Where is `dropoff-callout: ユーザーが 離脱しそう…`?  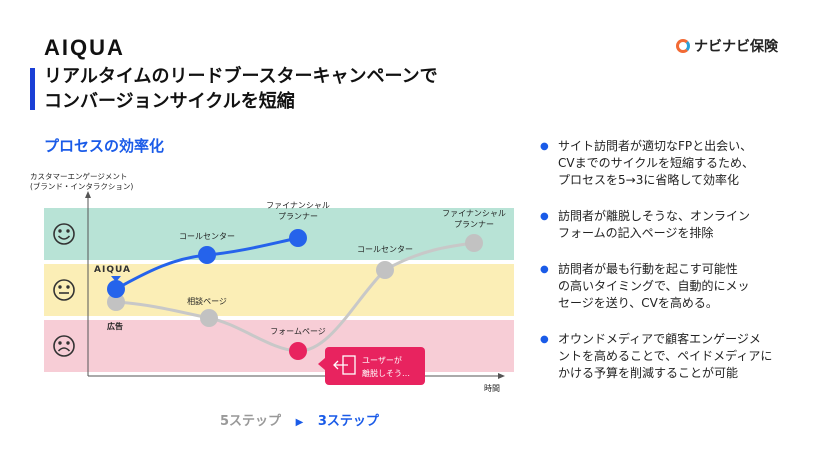
dropoff-callout: ユーザーが 離脱しそう… is located at coordinates (371, 366).